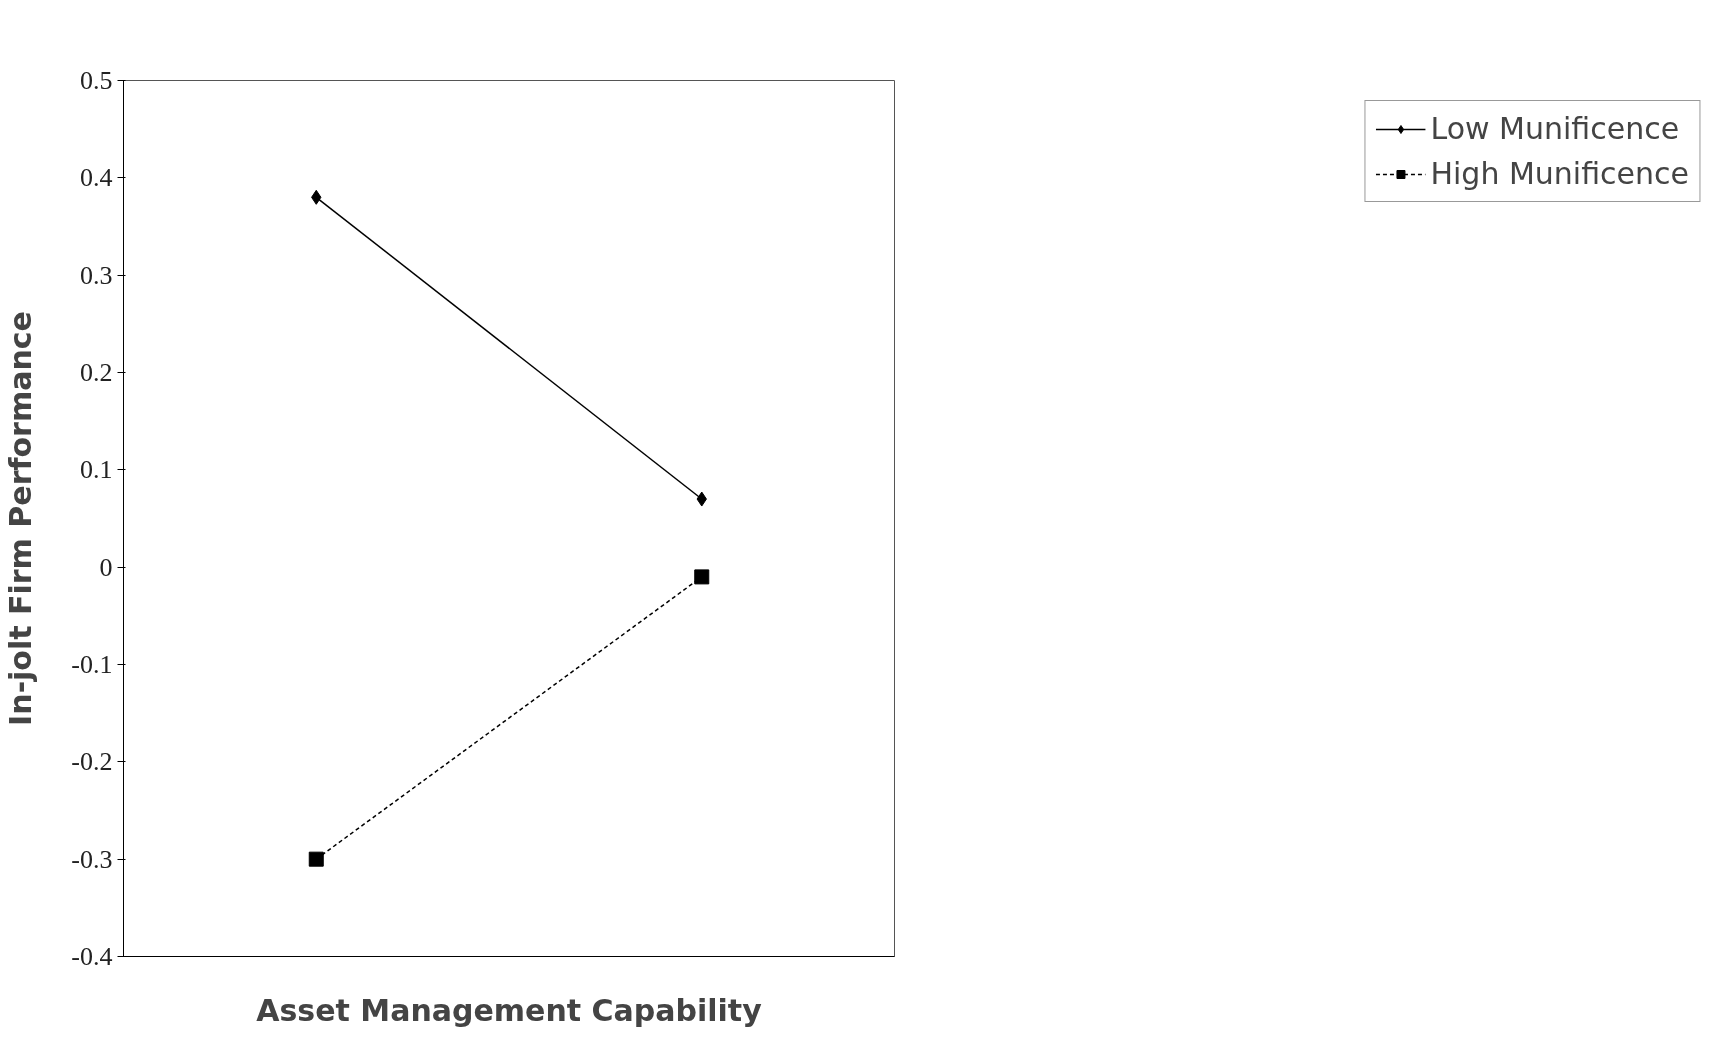 This screenshot has width=1733, height=1046. What do you see at coordinates (92, 956) in the screenshot?
I see `y-tick-label: -0.4` at bounding box center [92, 956].